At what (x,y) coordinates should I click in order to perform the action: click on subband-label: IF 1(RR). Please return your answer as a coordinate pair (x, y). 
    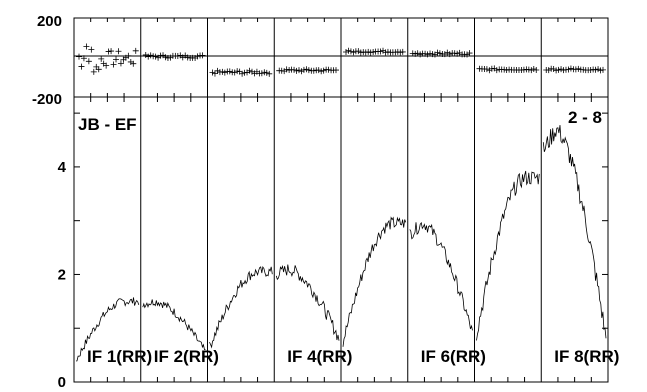
    Looking at the image, I should click on (119, 356).